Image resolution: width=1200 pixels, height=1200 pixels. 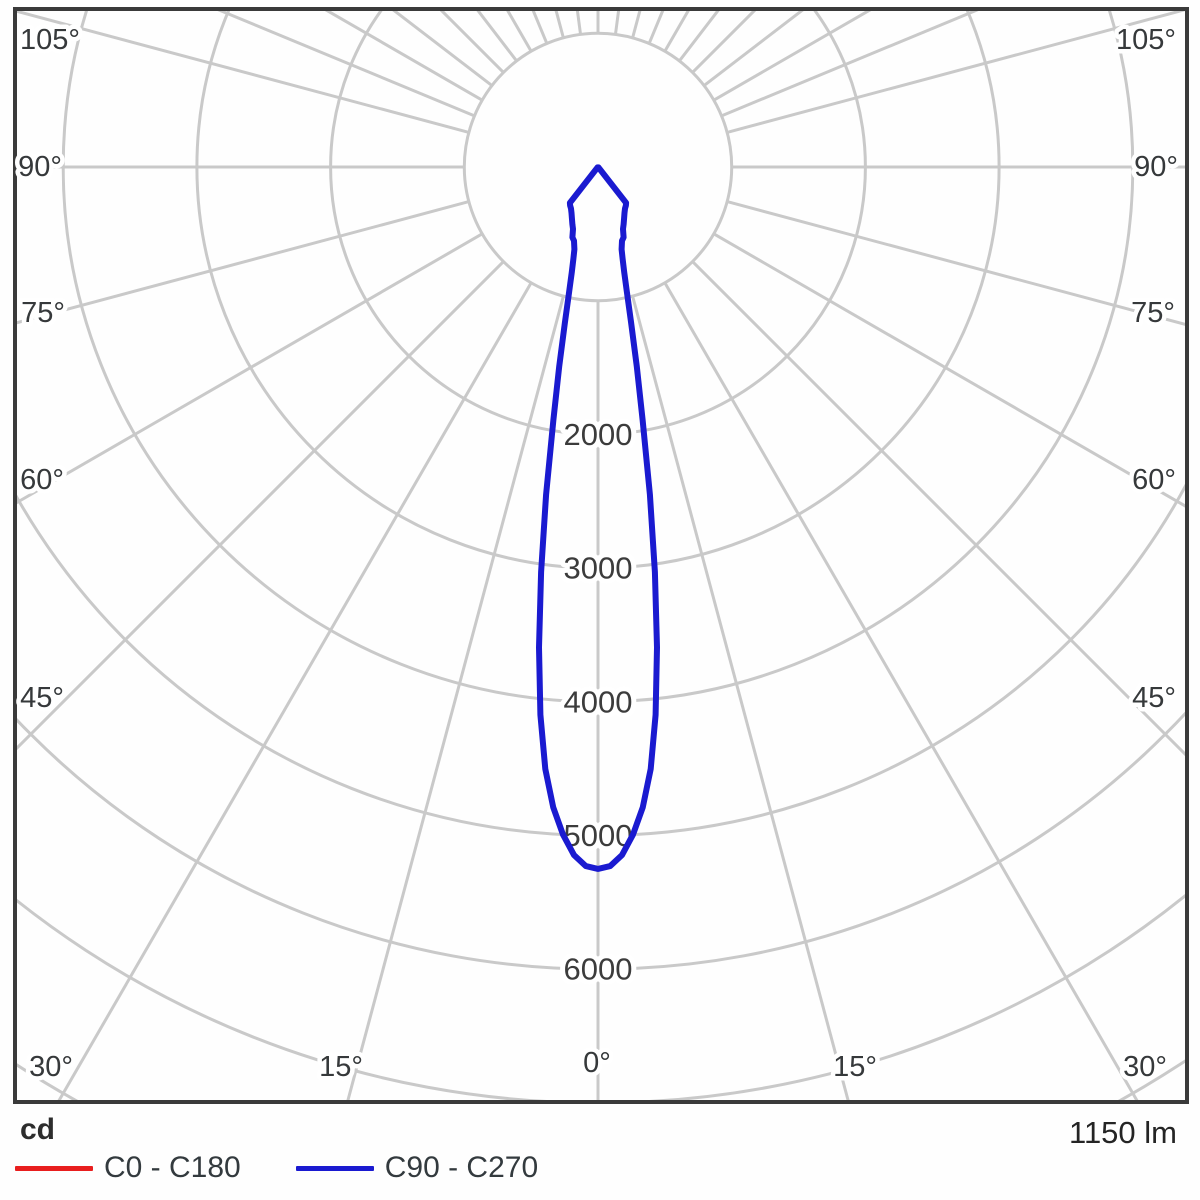 What do you see at coordinates (54, 1168) in the screenshot?
I see `legend-line-icon-c0-c180` at bounding box center [54, 1168].